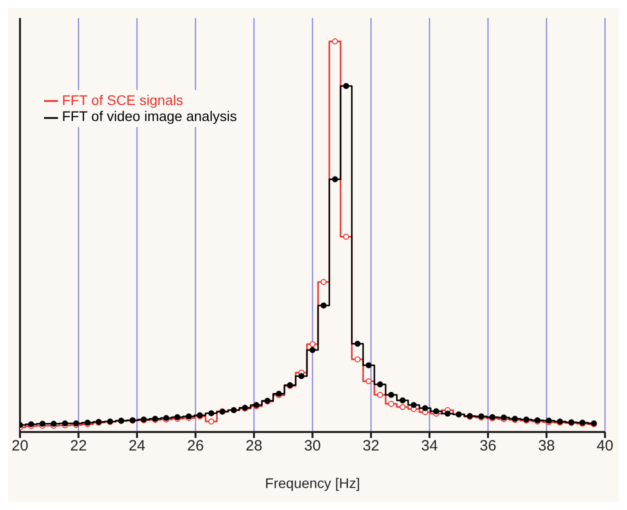 This screenshot has height=510, width=627. Describe the element at coordinates (123, 100) in the screenshot. I see `legend-label: FFT of SCE signals` at that location.